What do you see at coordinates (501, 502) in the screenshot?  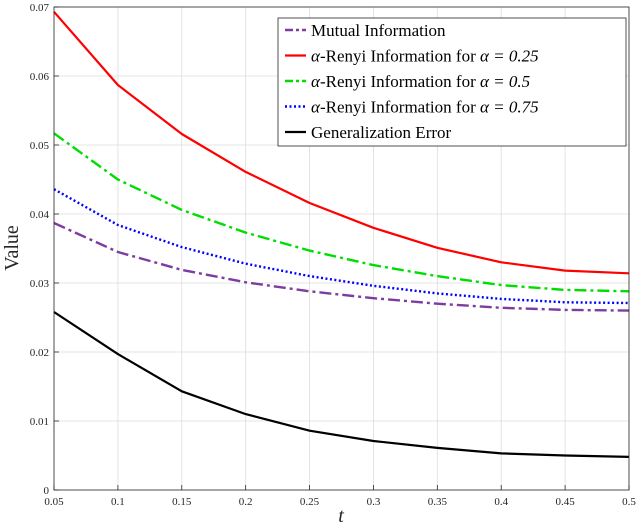 I see `x-tick-label: 0.4` at bounding box center [501, 502].